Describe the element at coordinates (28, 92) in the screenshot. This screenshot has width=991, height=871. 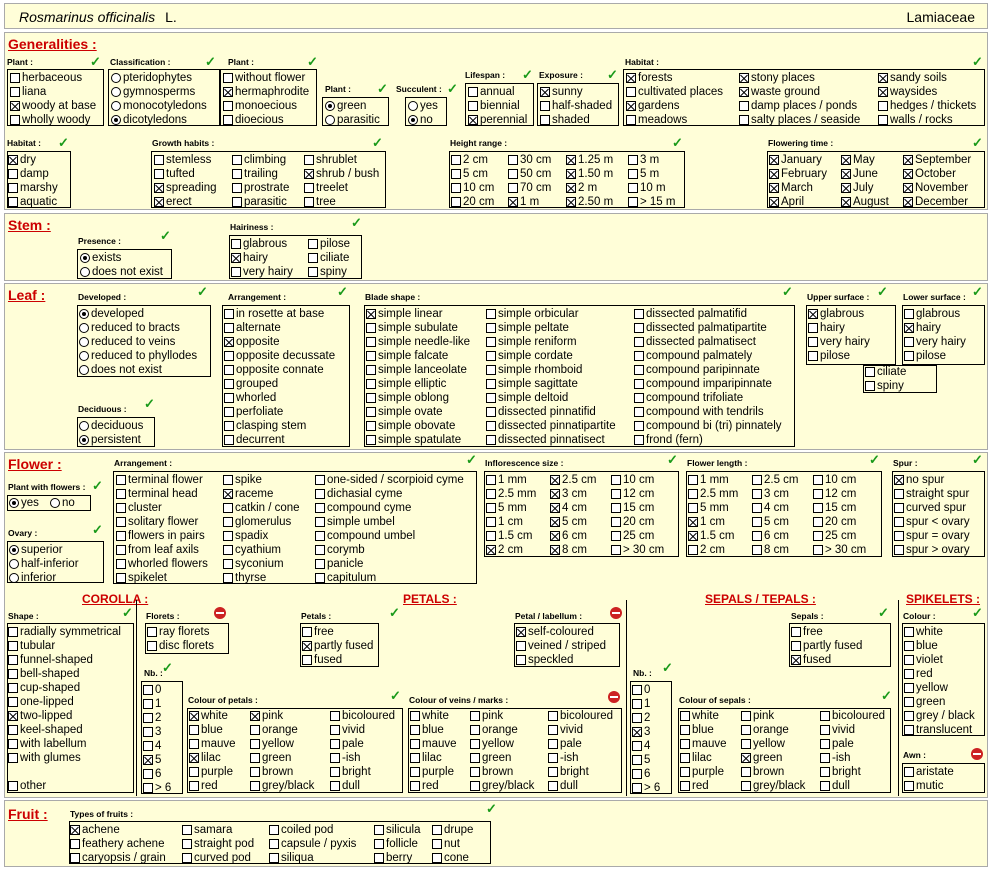
I see `checkbox-option: liana` at that location.